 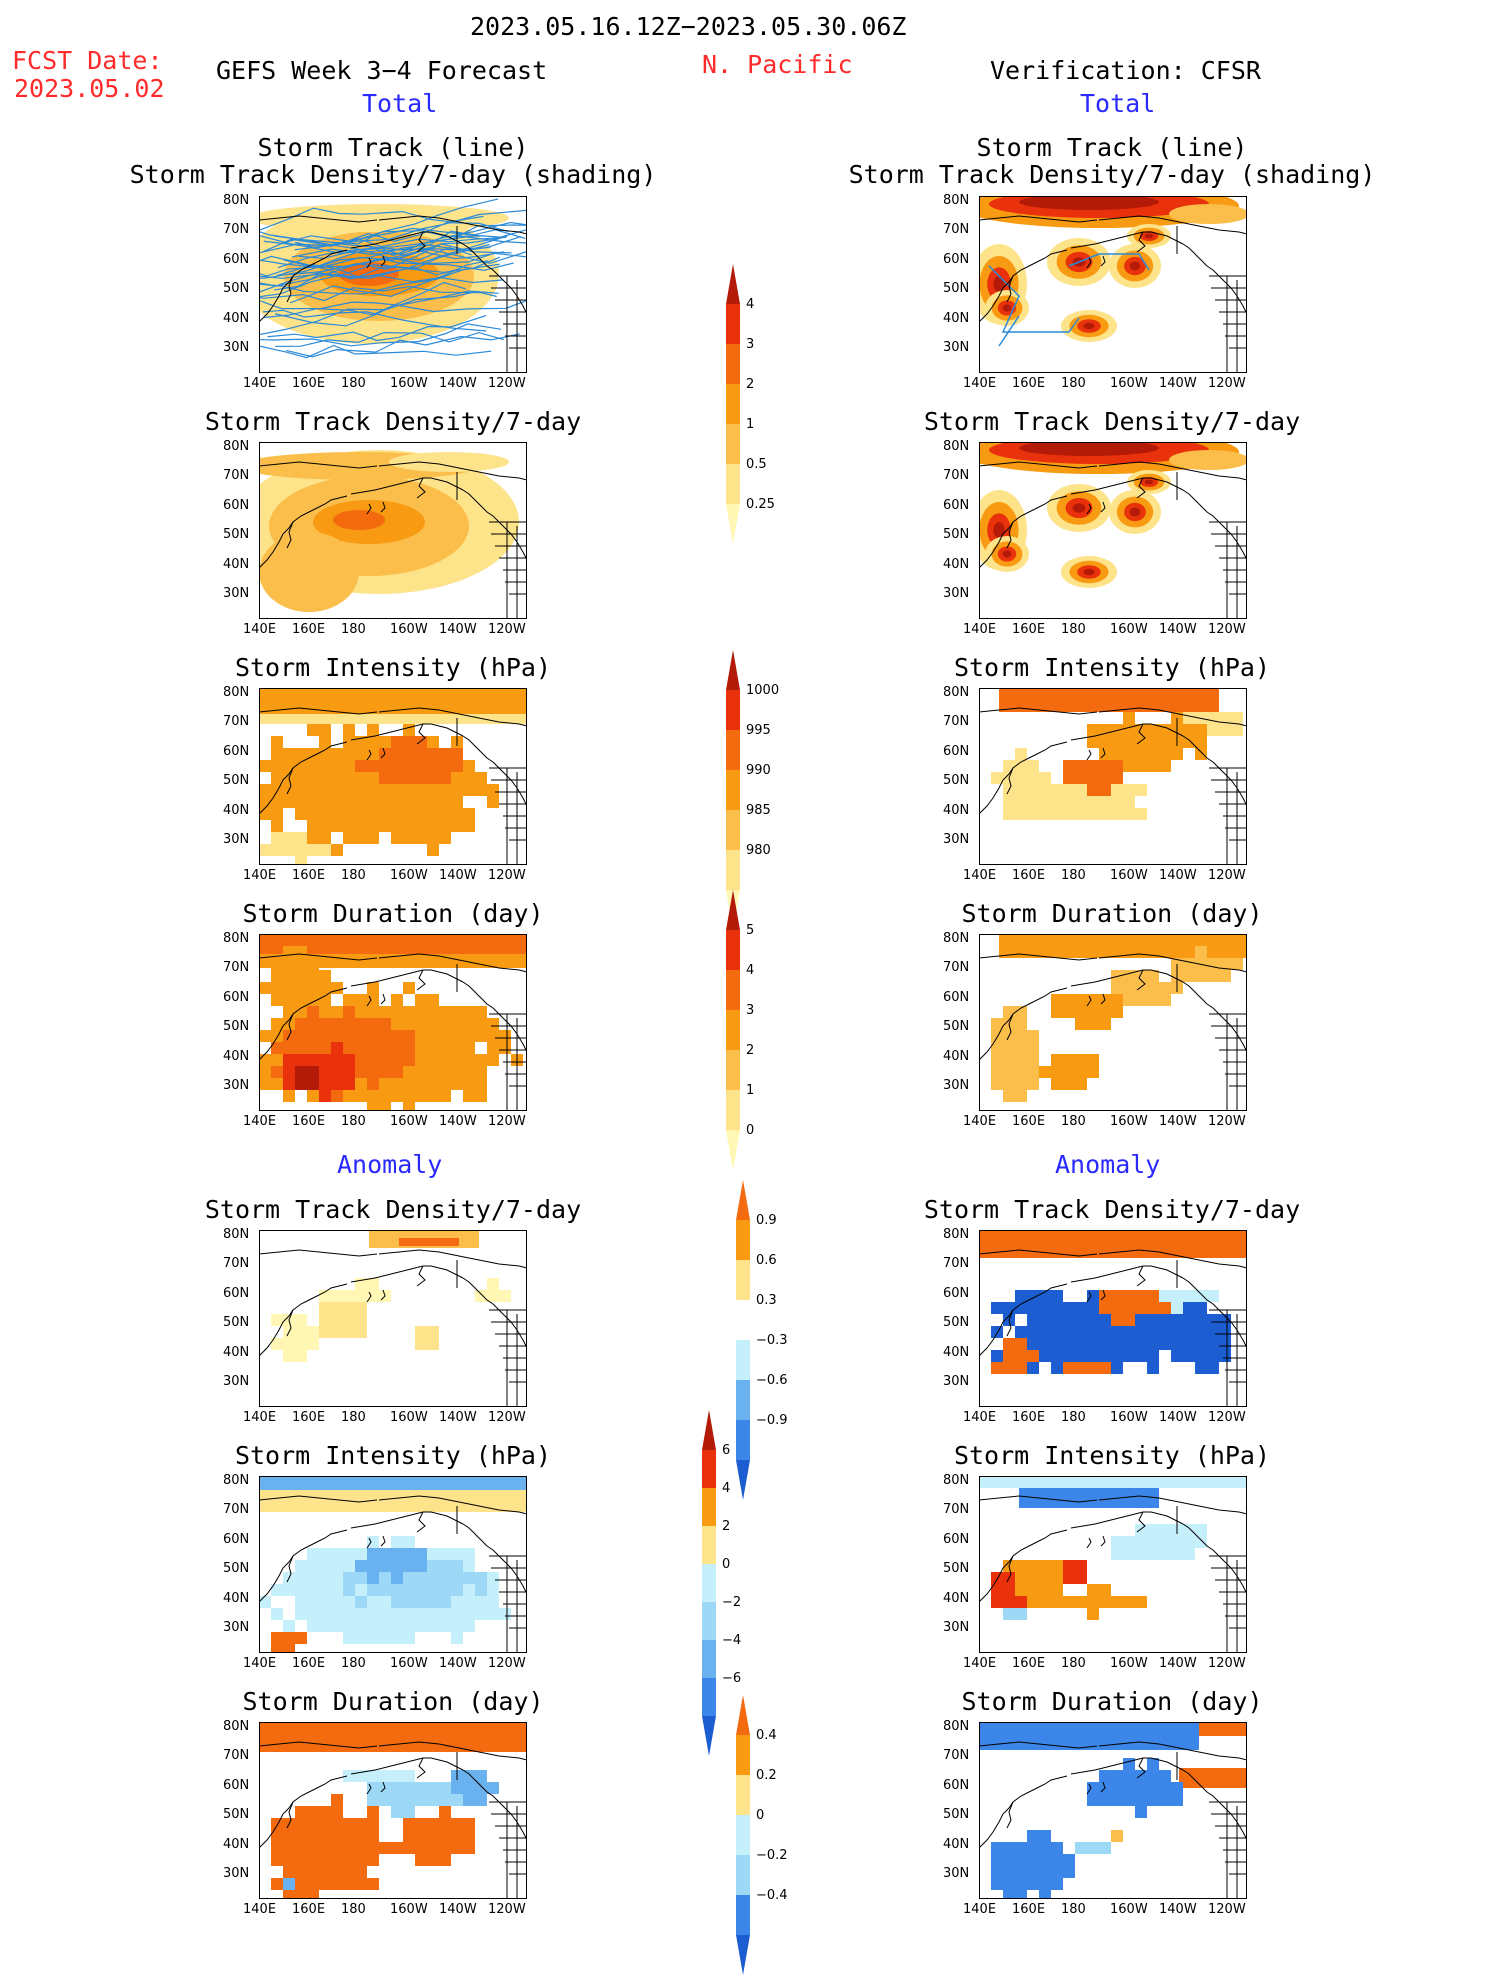 I want to click on panel-title-line: Storm Duration (day), so click(x=1112, y=913).